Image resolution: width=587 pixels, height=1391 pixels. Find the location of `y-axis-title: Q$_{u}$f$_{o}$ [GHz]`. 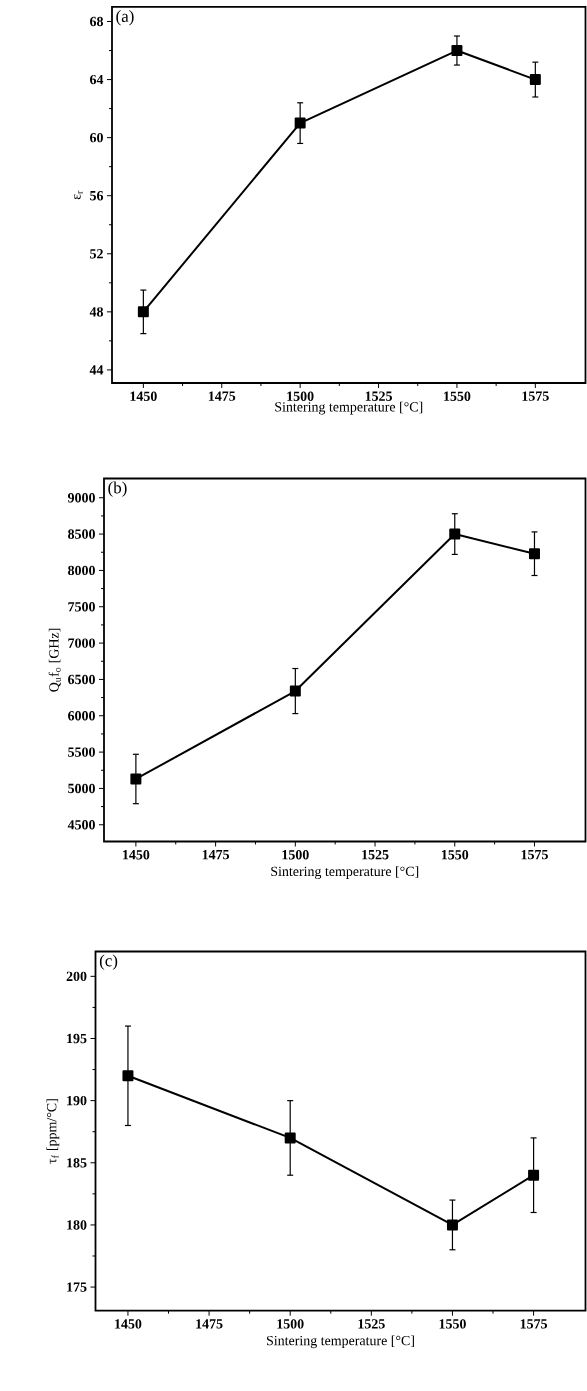

y-axis-title: Q$_{u}$f$_{o}$ [GHz] is located at coordinates (54, 660).